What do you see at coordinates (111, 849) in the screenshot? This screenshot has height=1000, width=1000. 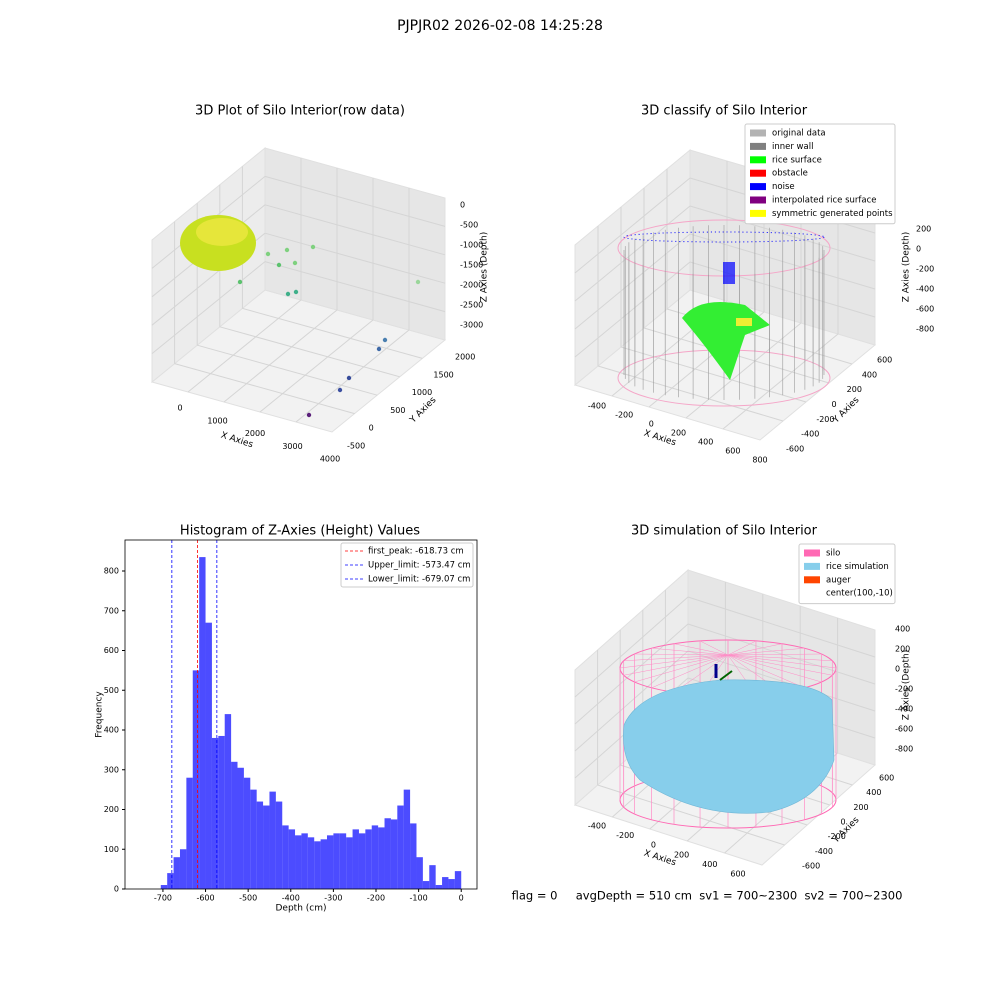 I see `y-tick-label: 100` at bounding box center [111, 849].